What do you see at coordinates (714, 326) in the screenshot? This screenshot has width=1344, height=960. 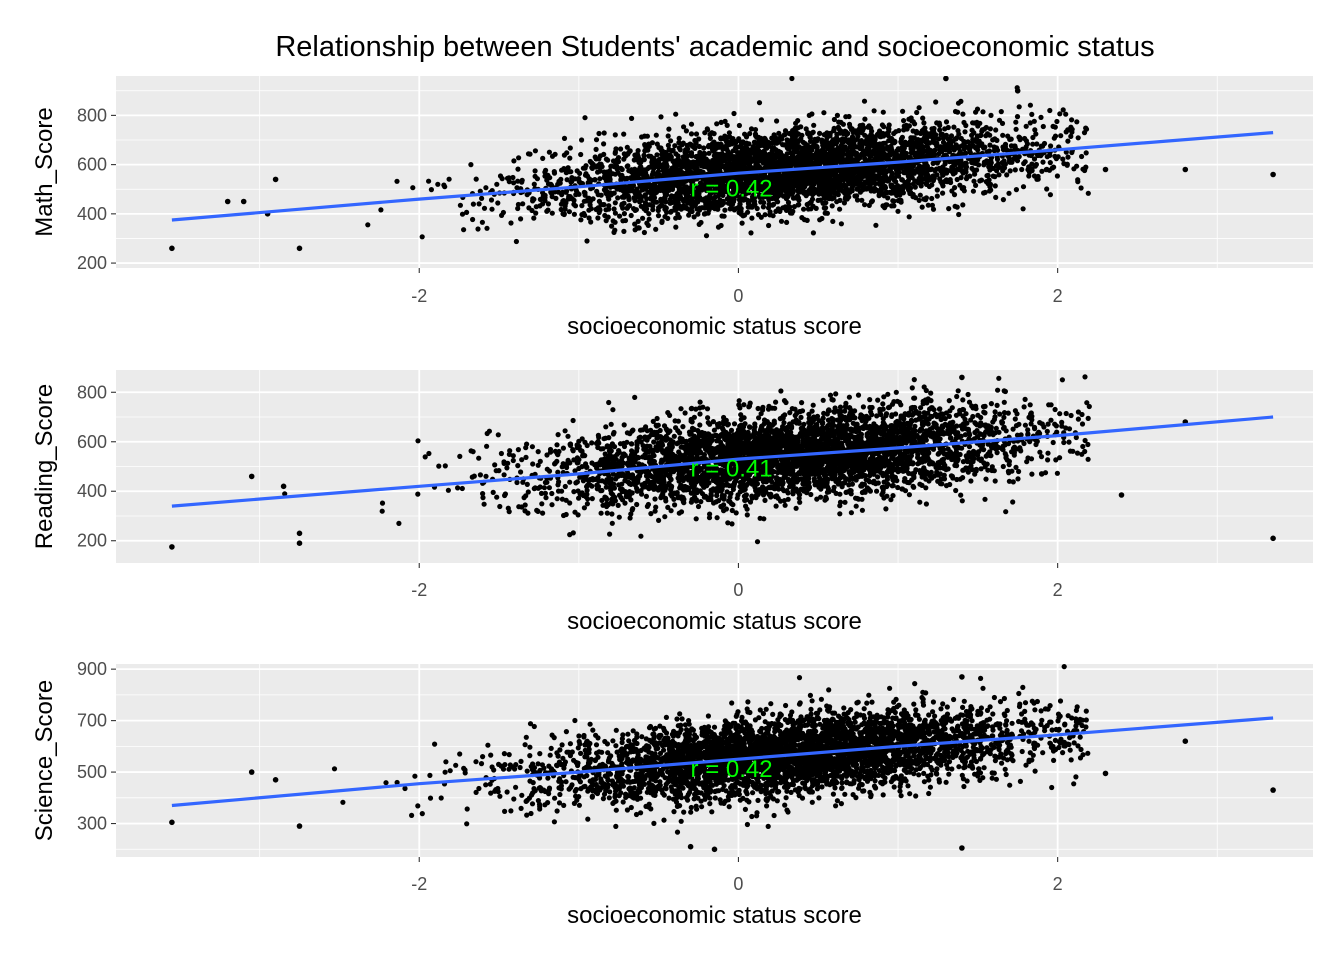 I see `x-axis-title: socioeconomic status score` at bounding box center [714, 326].